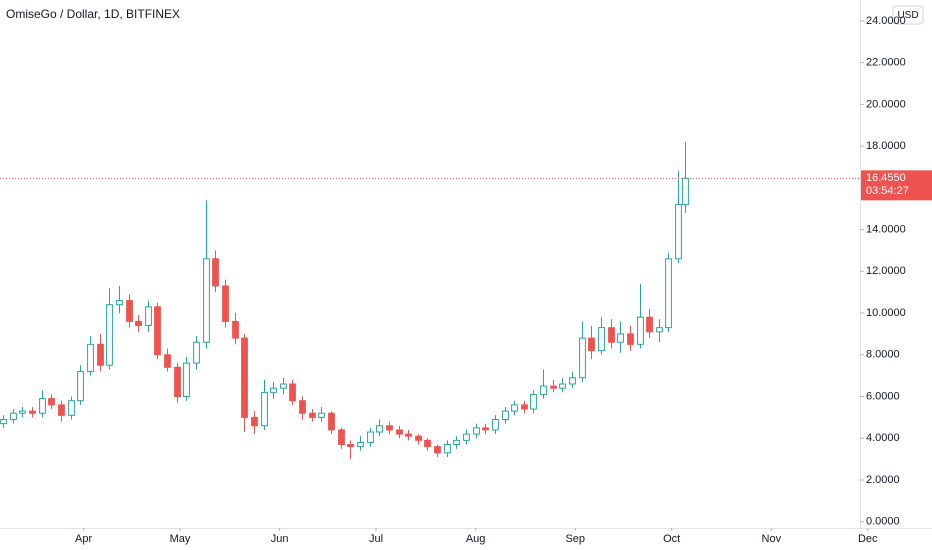 The width and height of the screenshot is (932, 550). Describe the element at coordinates (180, 539) in the screenshot. I see `x-tick-label: May` at that location.